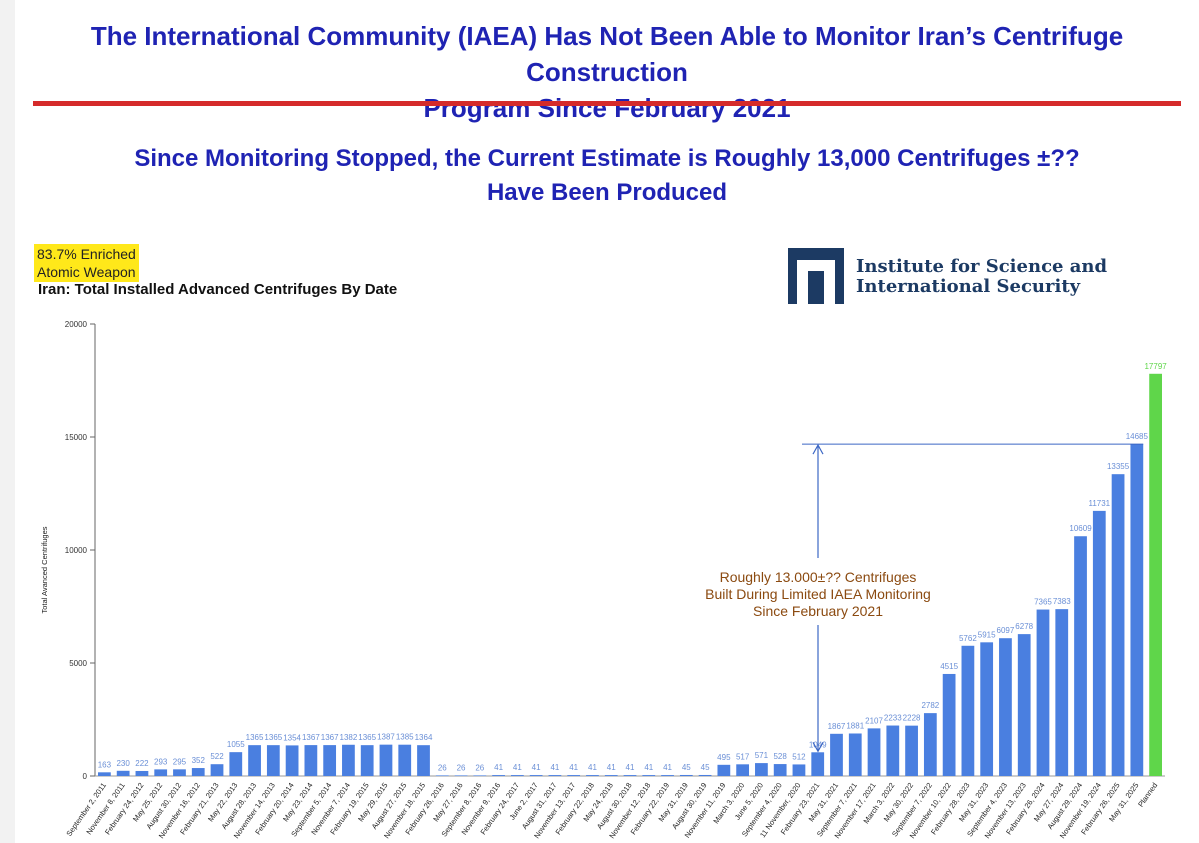  I want to click on slide-subtitle-line-2: Have Been Produced, so click(607, 192).